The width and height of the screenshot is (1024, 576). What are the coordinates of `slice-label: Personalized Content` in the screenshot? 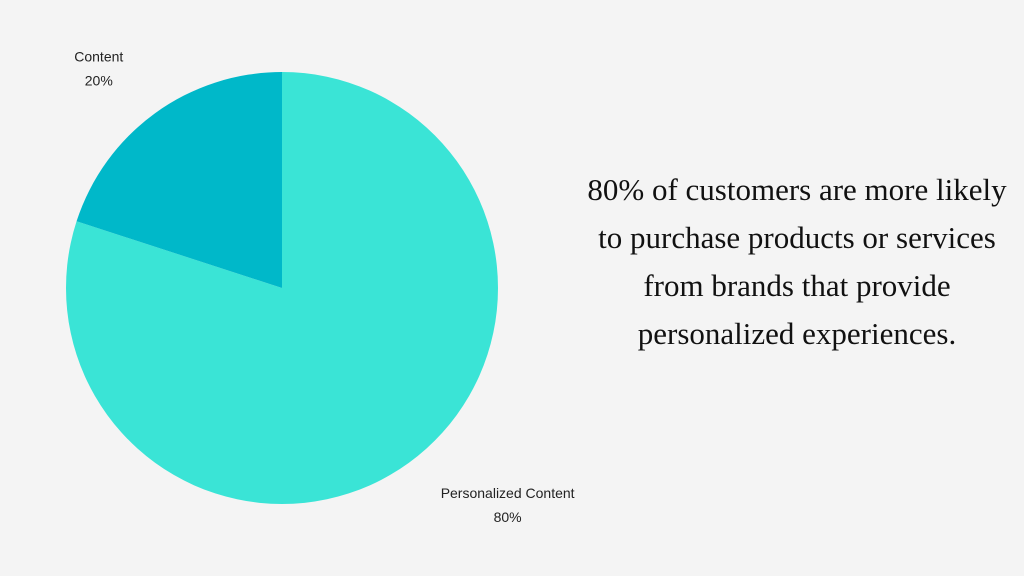 It's located at (508, 493).